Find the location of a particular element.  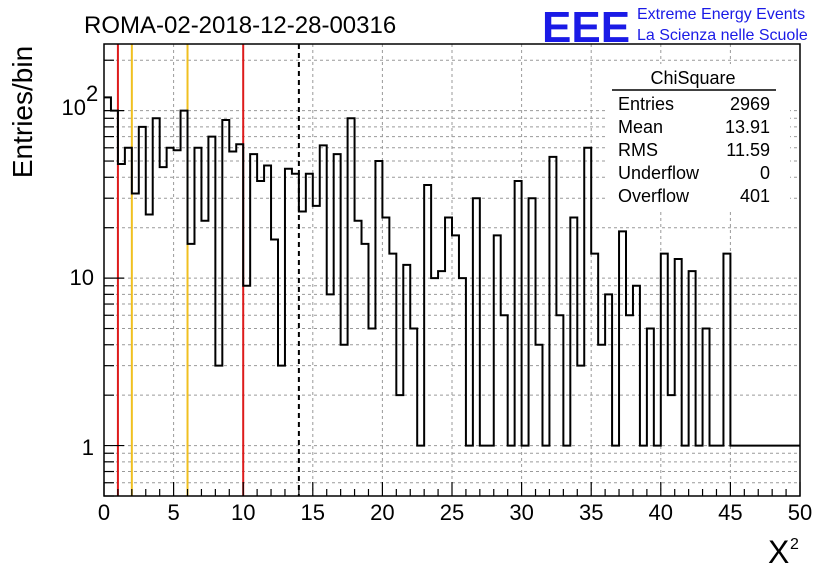

stats-value-overflow: 401 is located at coordinates (755, 196).